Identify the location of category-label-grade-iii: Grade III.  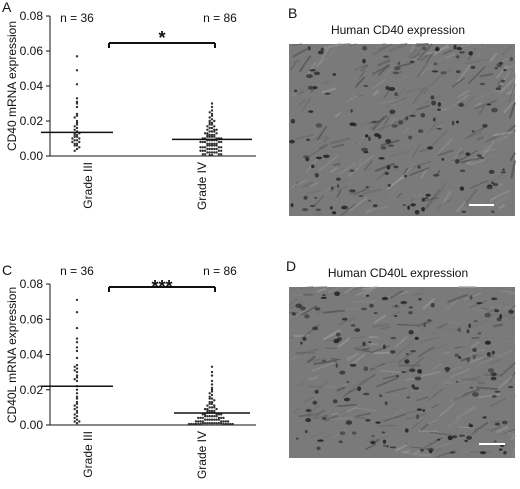
(88, 454).